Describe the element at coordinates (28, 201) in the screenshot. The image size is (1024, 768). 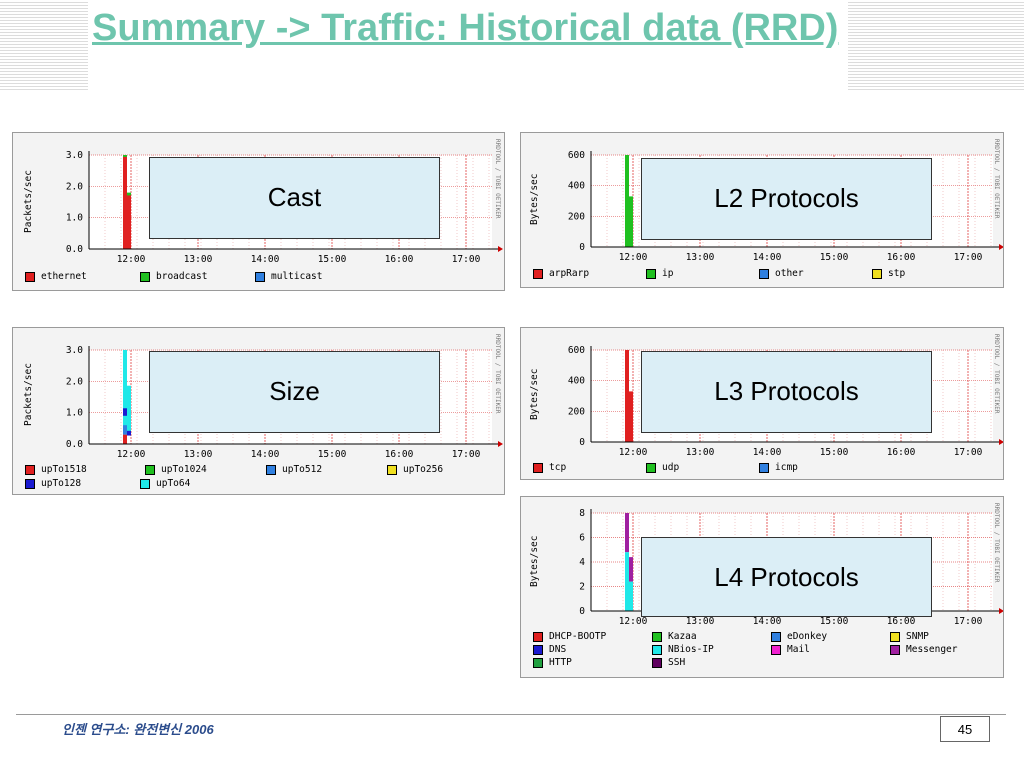
I see `graph-cast-ylabel: Packets/sec` at that location.